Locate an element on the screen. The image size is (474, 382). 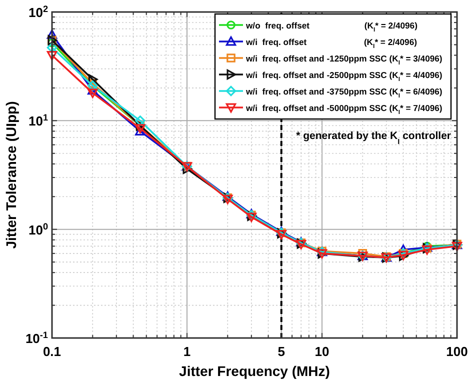
annotation: * generated by the K$_{I}$ controller is located at coordinates (373, 138).